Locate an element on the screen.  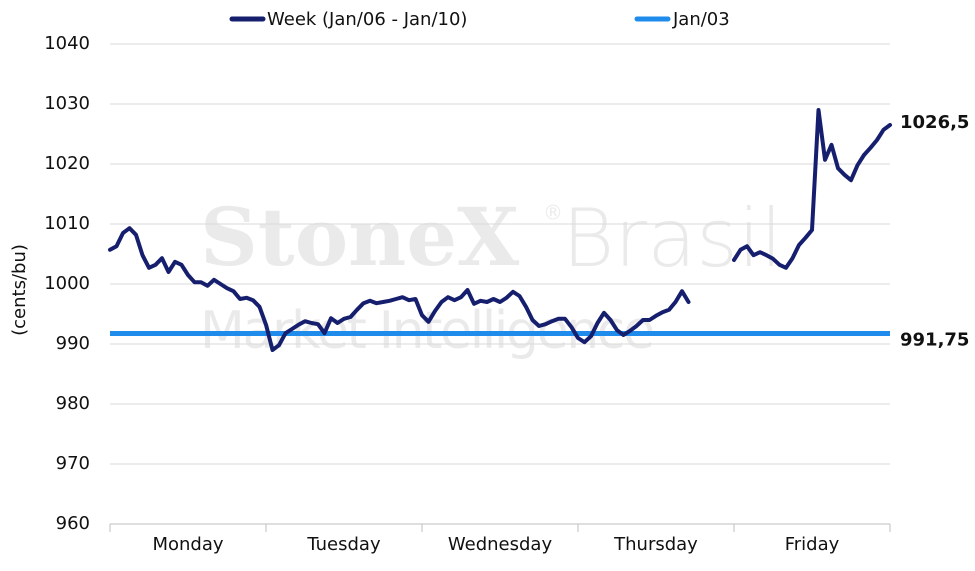
y-tick-label: 1010 is located at coordinates (67, 223).